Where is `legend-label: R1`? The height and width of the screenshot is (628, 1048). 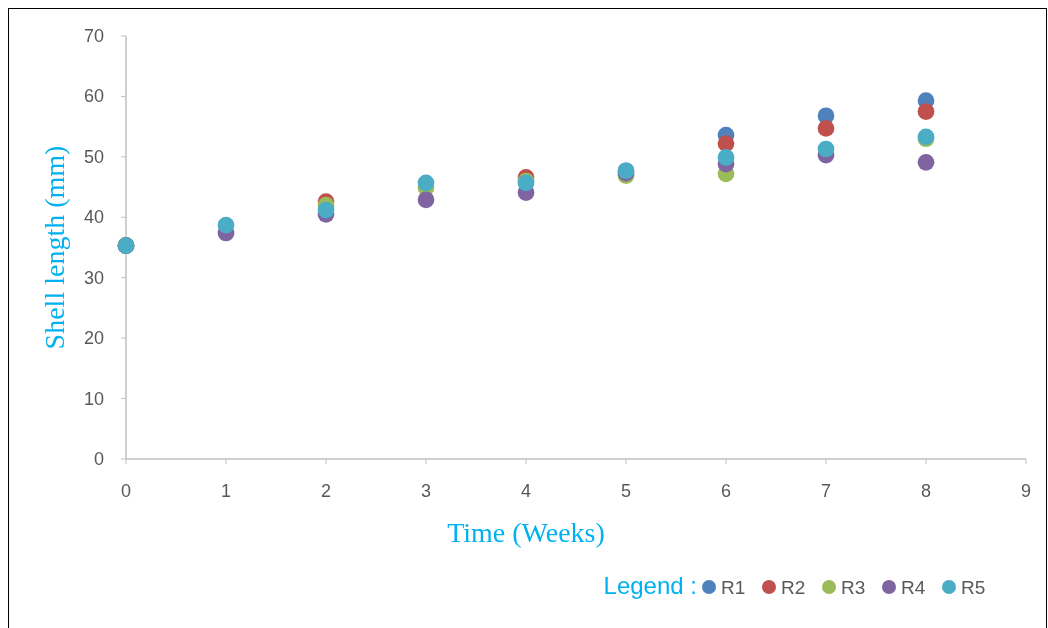
legend-label: R1 is located at coordinates (733, 587).